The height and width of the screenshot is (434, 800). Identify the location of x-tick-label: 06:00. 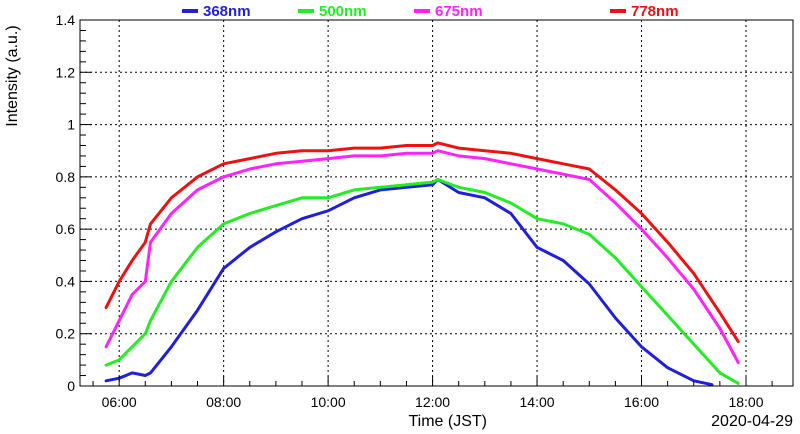
(119, 402).